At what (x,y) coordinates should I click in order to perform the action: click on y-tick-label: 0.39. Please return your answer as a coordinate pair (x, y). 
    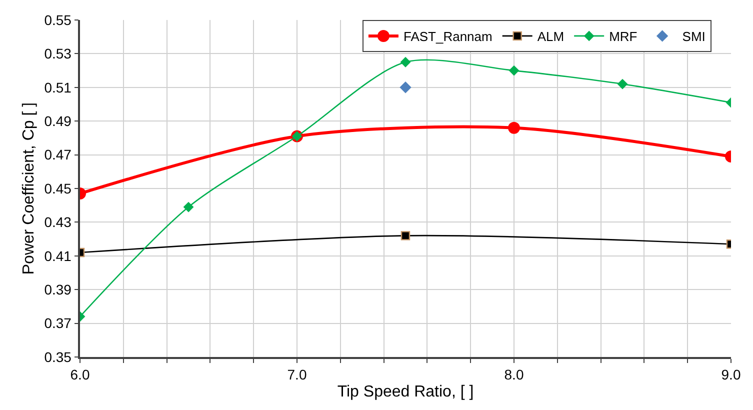
    Looking at the image, I should click on (58, 290).